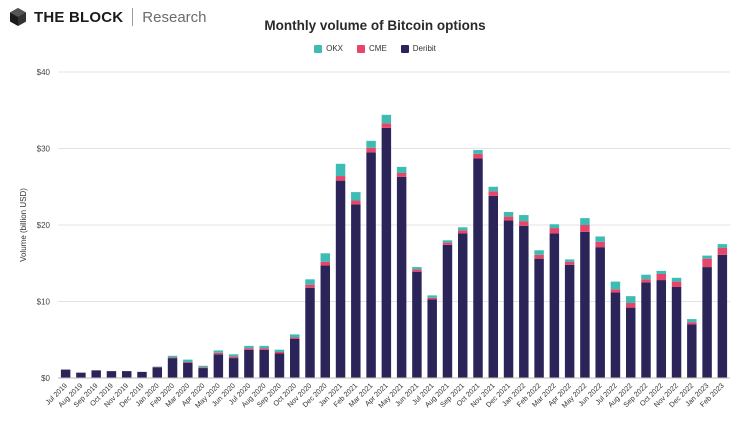  Describe the element at coordinates (18, 17) in the screenshot. I see `the-block-logo-icon` at that location.